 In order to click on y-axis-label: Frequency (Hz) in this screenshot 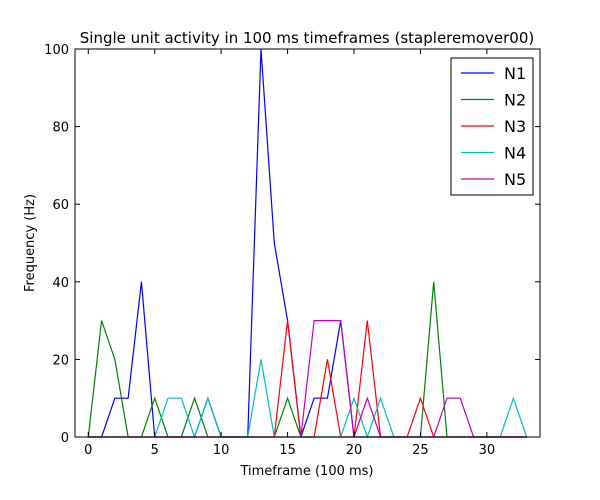, I will do `click(30, 243)`.